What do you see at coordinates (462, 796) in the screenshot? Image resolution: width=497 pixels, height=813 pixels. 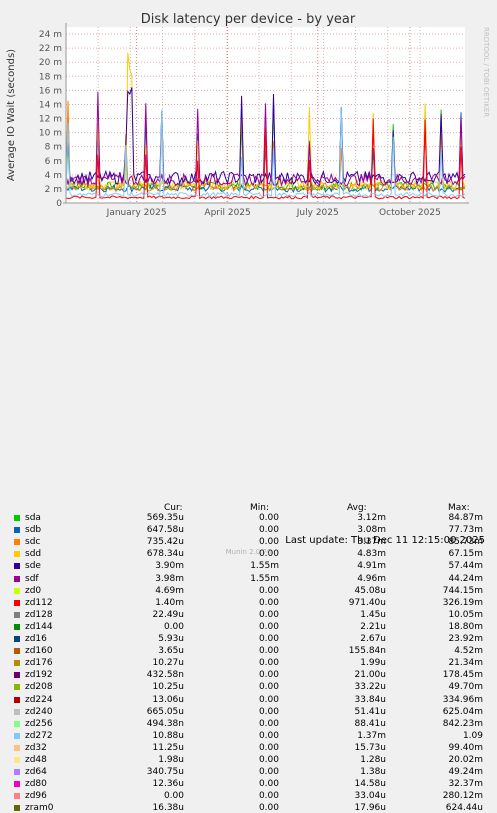 I see `legend-value-max: 280.12m` at bounding box center [462, 796].